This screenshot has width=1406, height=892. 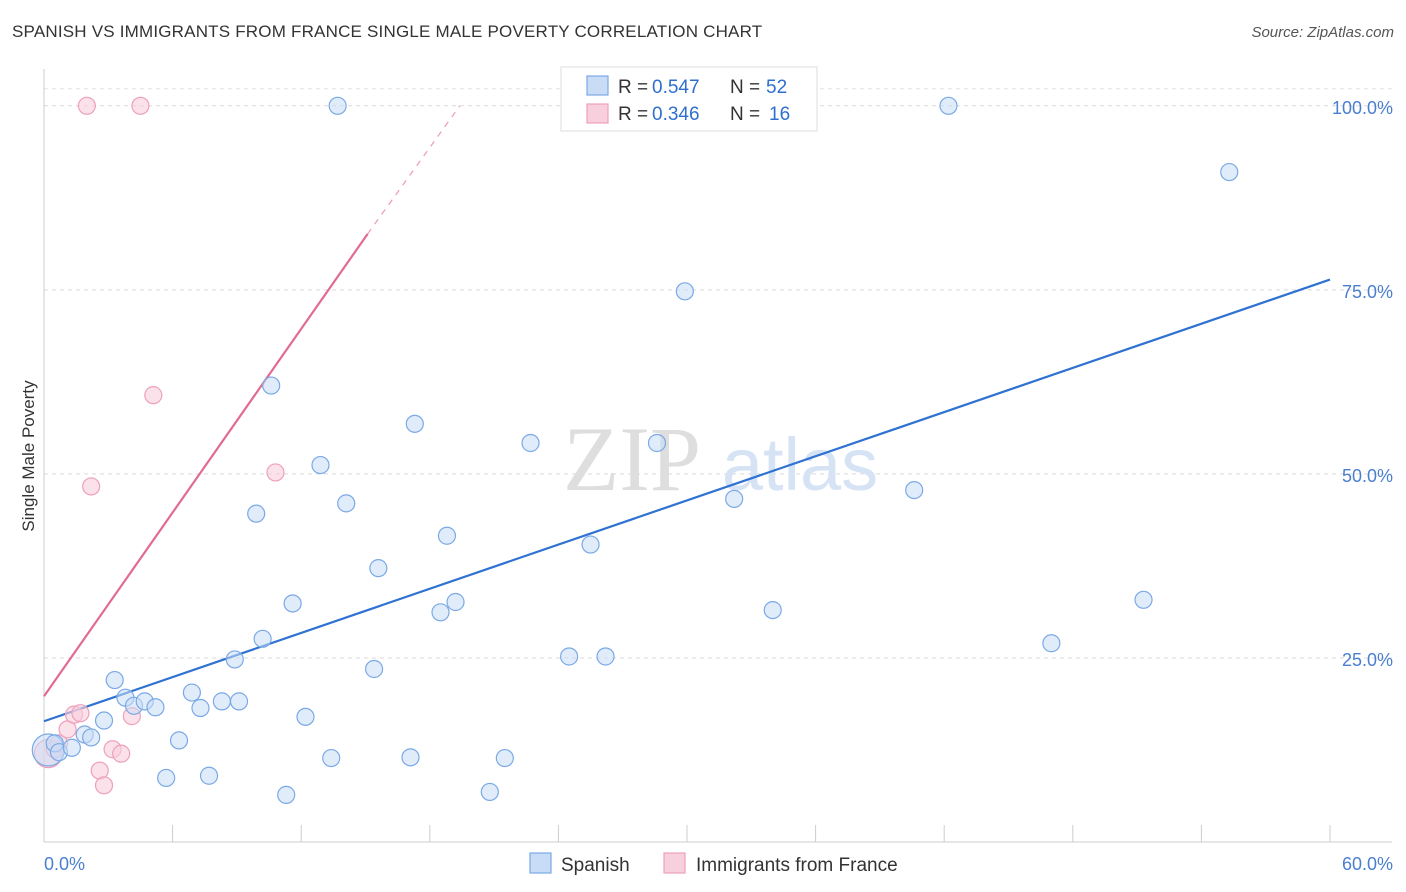 What do you see at coordinates (1322, 32) in the screenshot?
I see `source-label: Source: ZipAtlas.com` at bounding box center [1322, 32].